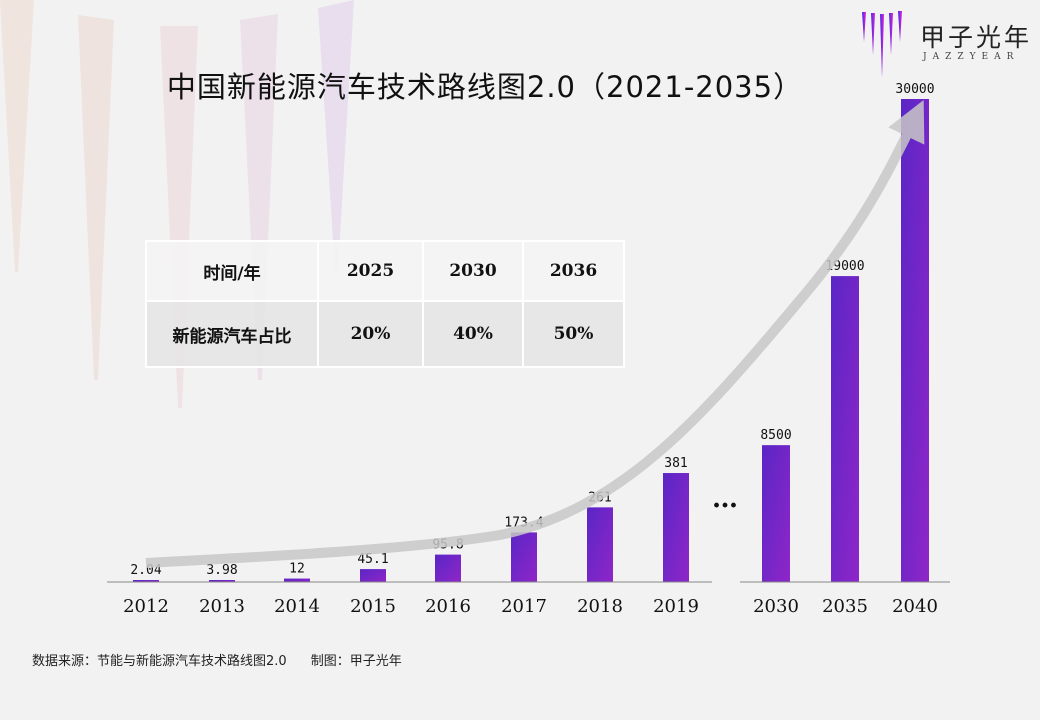 This screenshot has width=1040, height=720. I want to click on table-cell: 时间/年, so click(232, 271).